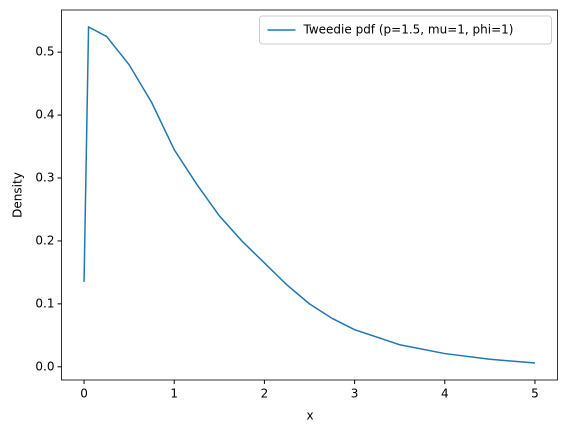 The height and width of the screenshot is (432, 567). What do you see at coordinates (44, 178) in the screenshot?
I see `y-tick-label: 0.3` at bounding box center [44, 178].